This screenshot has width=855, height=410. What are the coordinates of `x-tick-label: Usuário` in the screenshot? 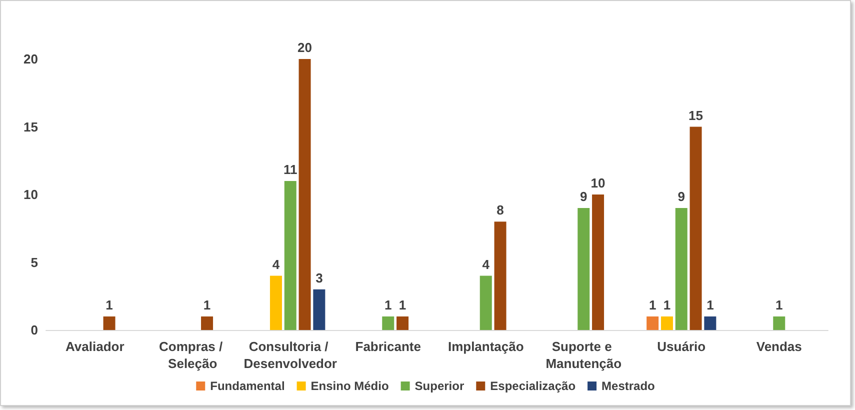 It's located at (681, 346).